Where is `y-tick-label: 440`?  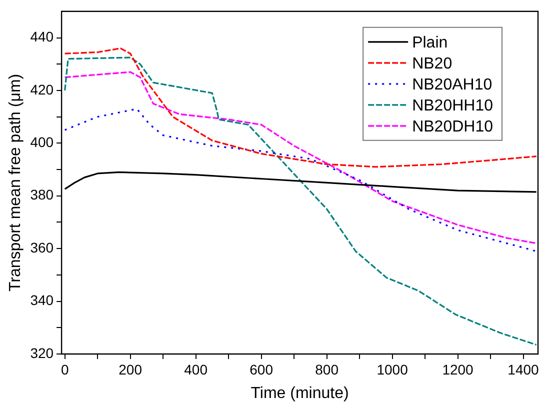
y-tick-label: 440 is located at coordinates (42, 36).